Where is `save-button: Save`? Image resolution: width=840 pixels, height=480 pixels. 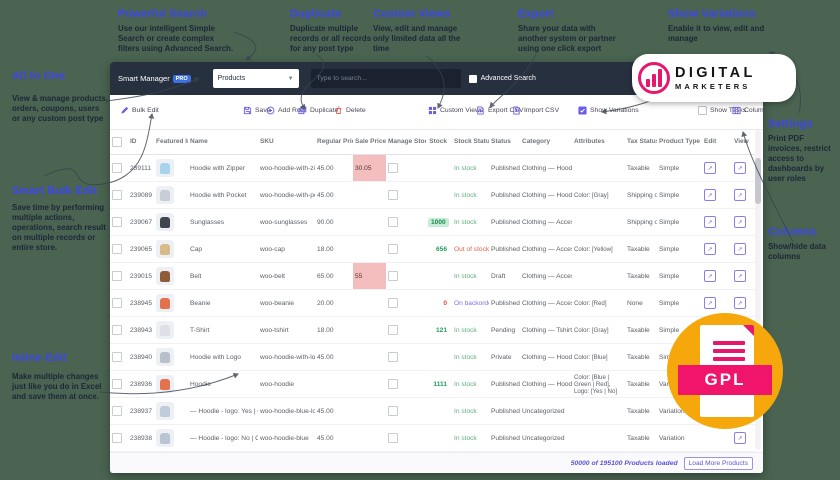 save-button: Save is located at coordinates (257, 110).